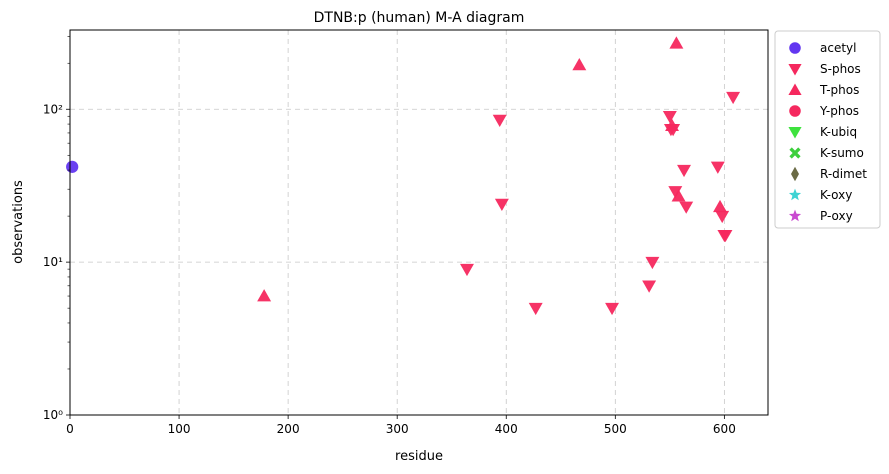 The height and width of the screenshot is (474, 889). Describe the element at coordinates (795, 70) in the screenshot. I see `legend-marker-s-phos` at that location.